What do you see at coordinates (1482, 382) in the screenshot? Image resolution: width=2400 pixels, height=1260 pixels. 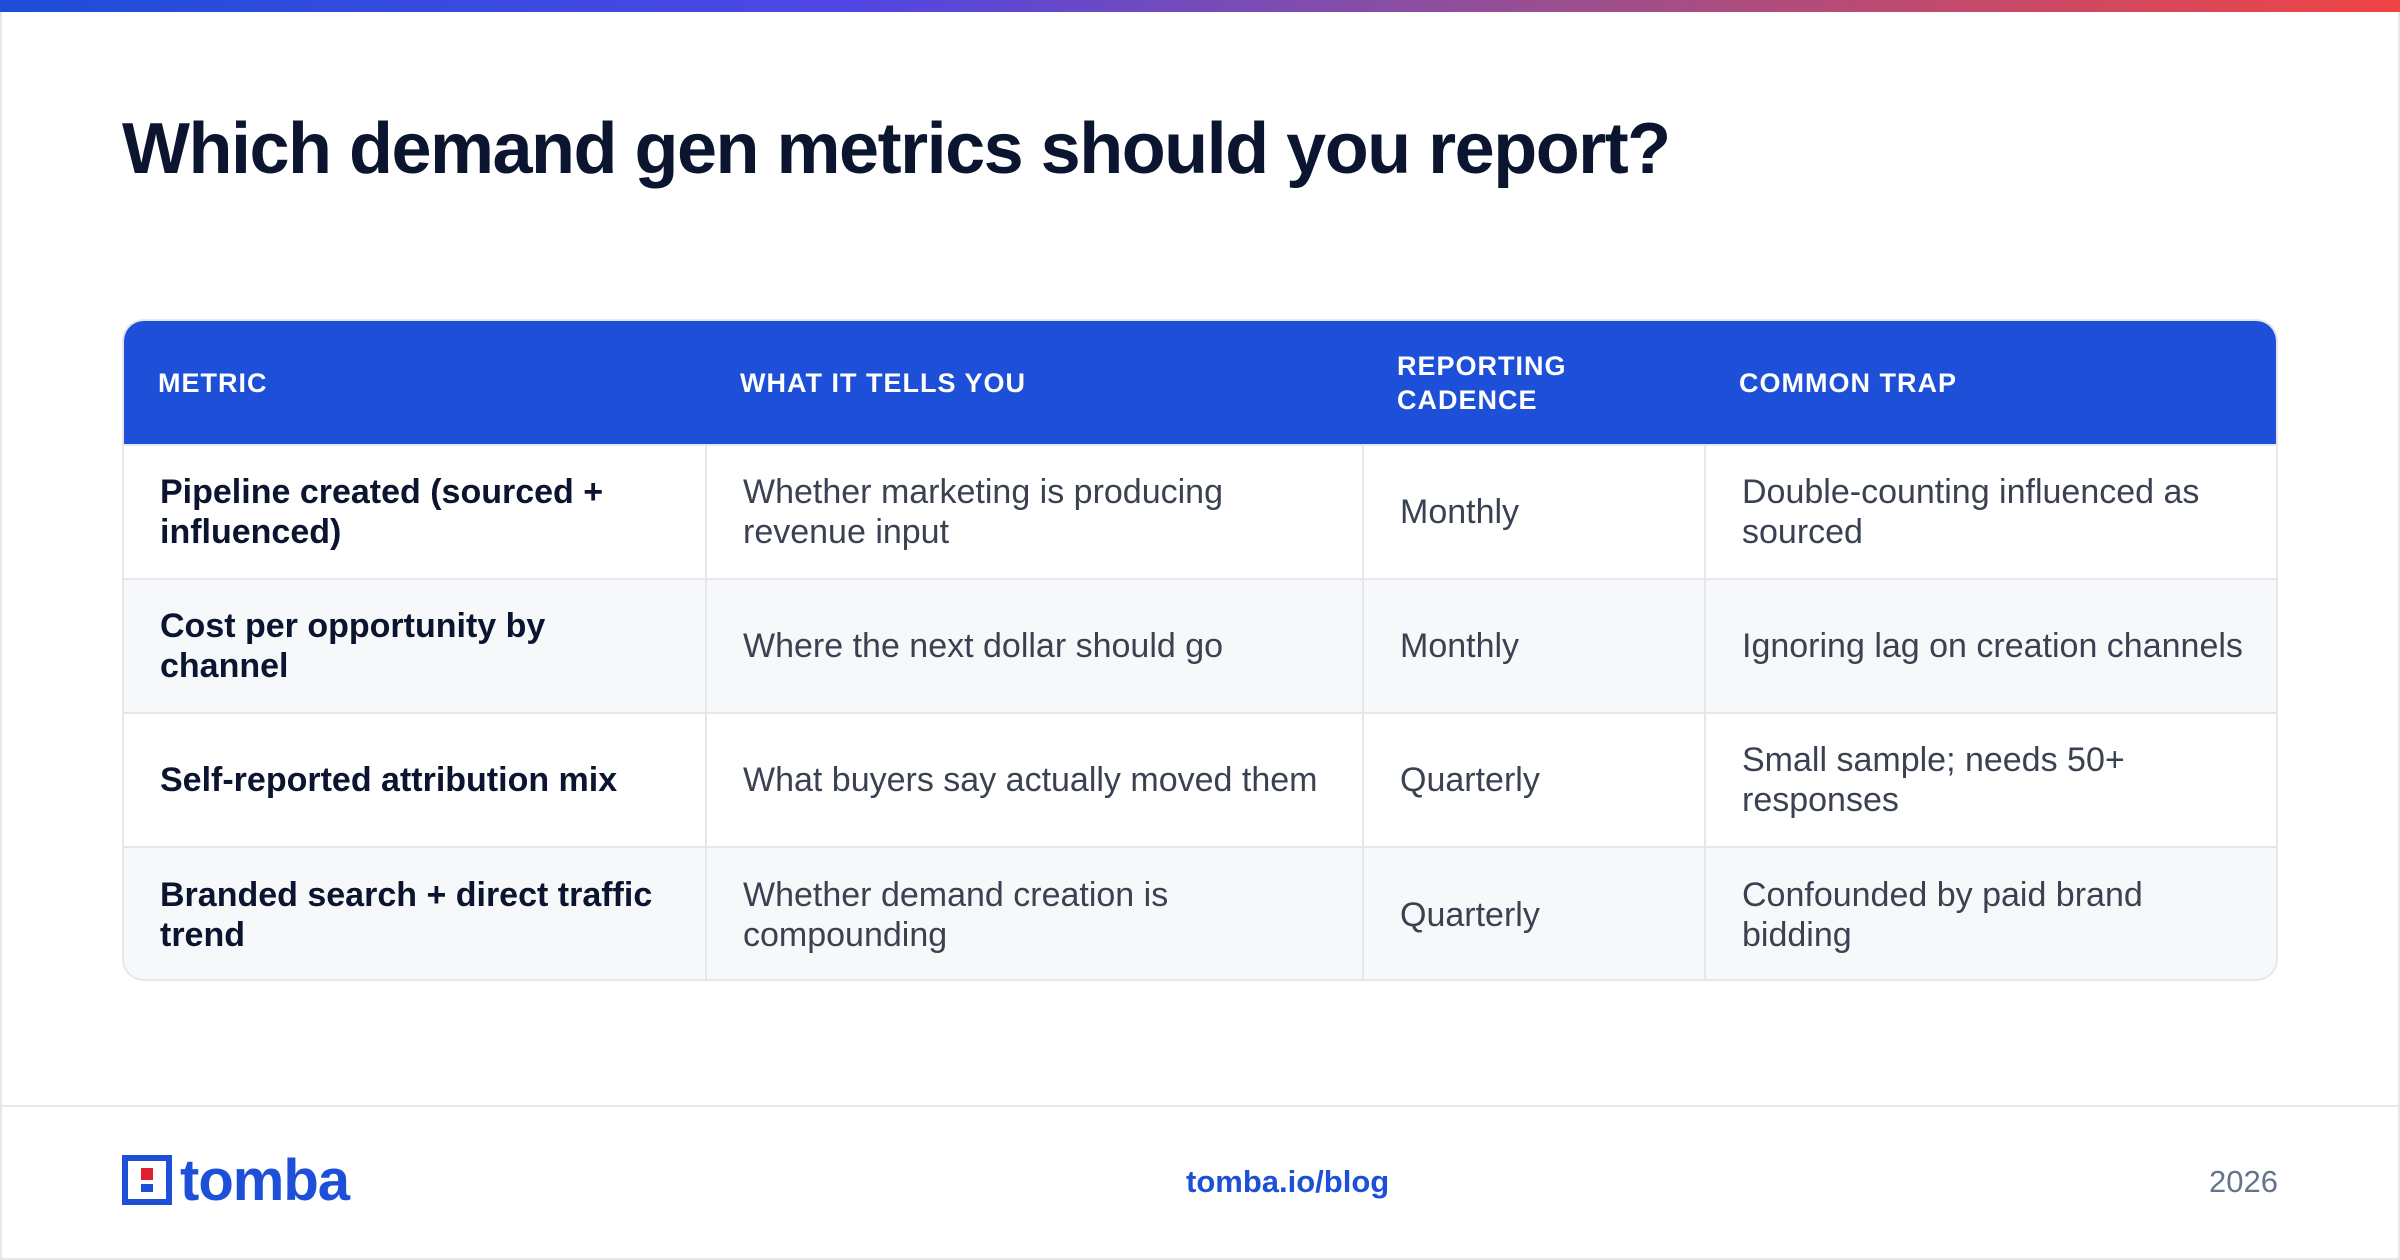 I see `header-reporting-cadence: REPORTING CADENCE` at bounding box center [1482, 382].